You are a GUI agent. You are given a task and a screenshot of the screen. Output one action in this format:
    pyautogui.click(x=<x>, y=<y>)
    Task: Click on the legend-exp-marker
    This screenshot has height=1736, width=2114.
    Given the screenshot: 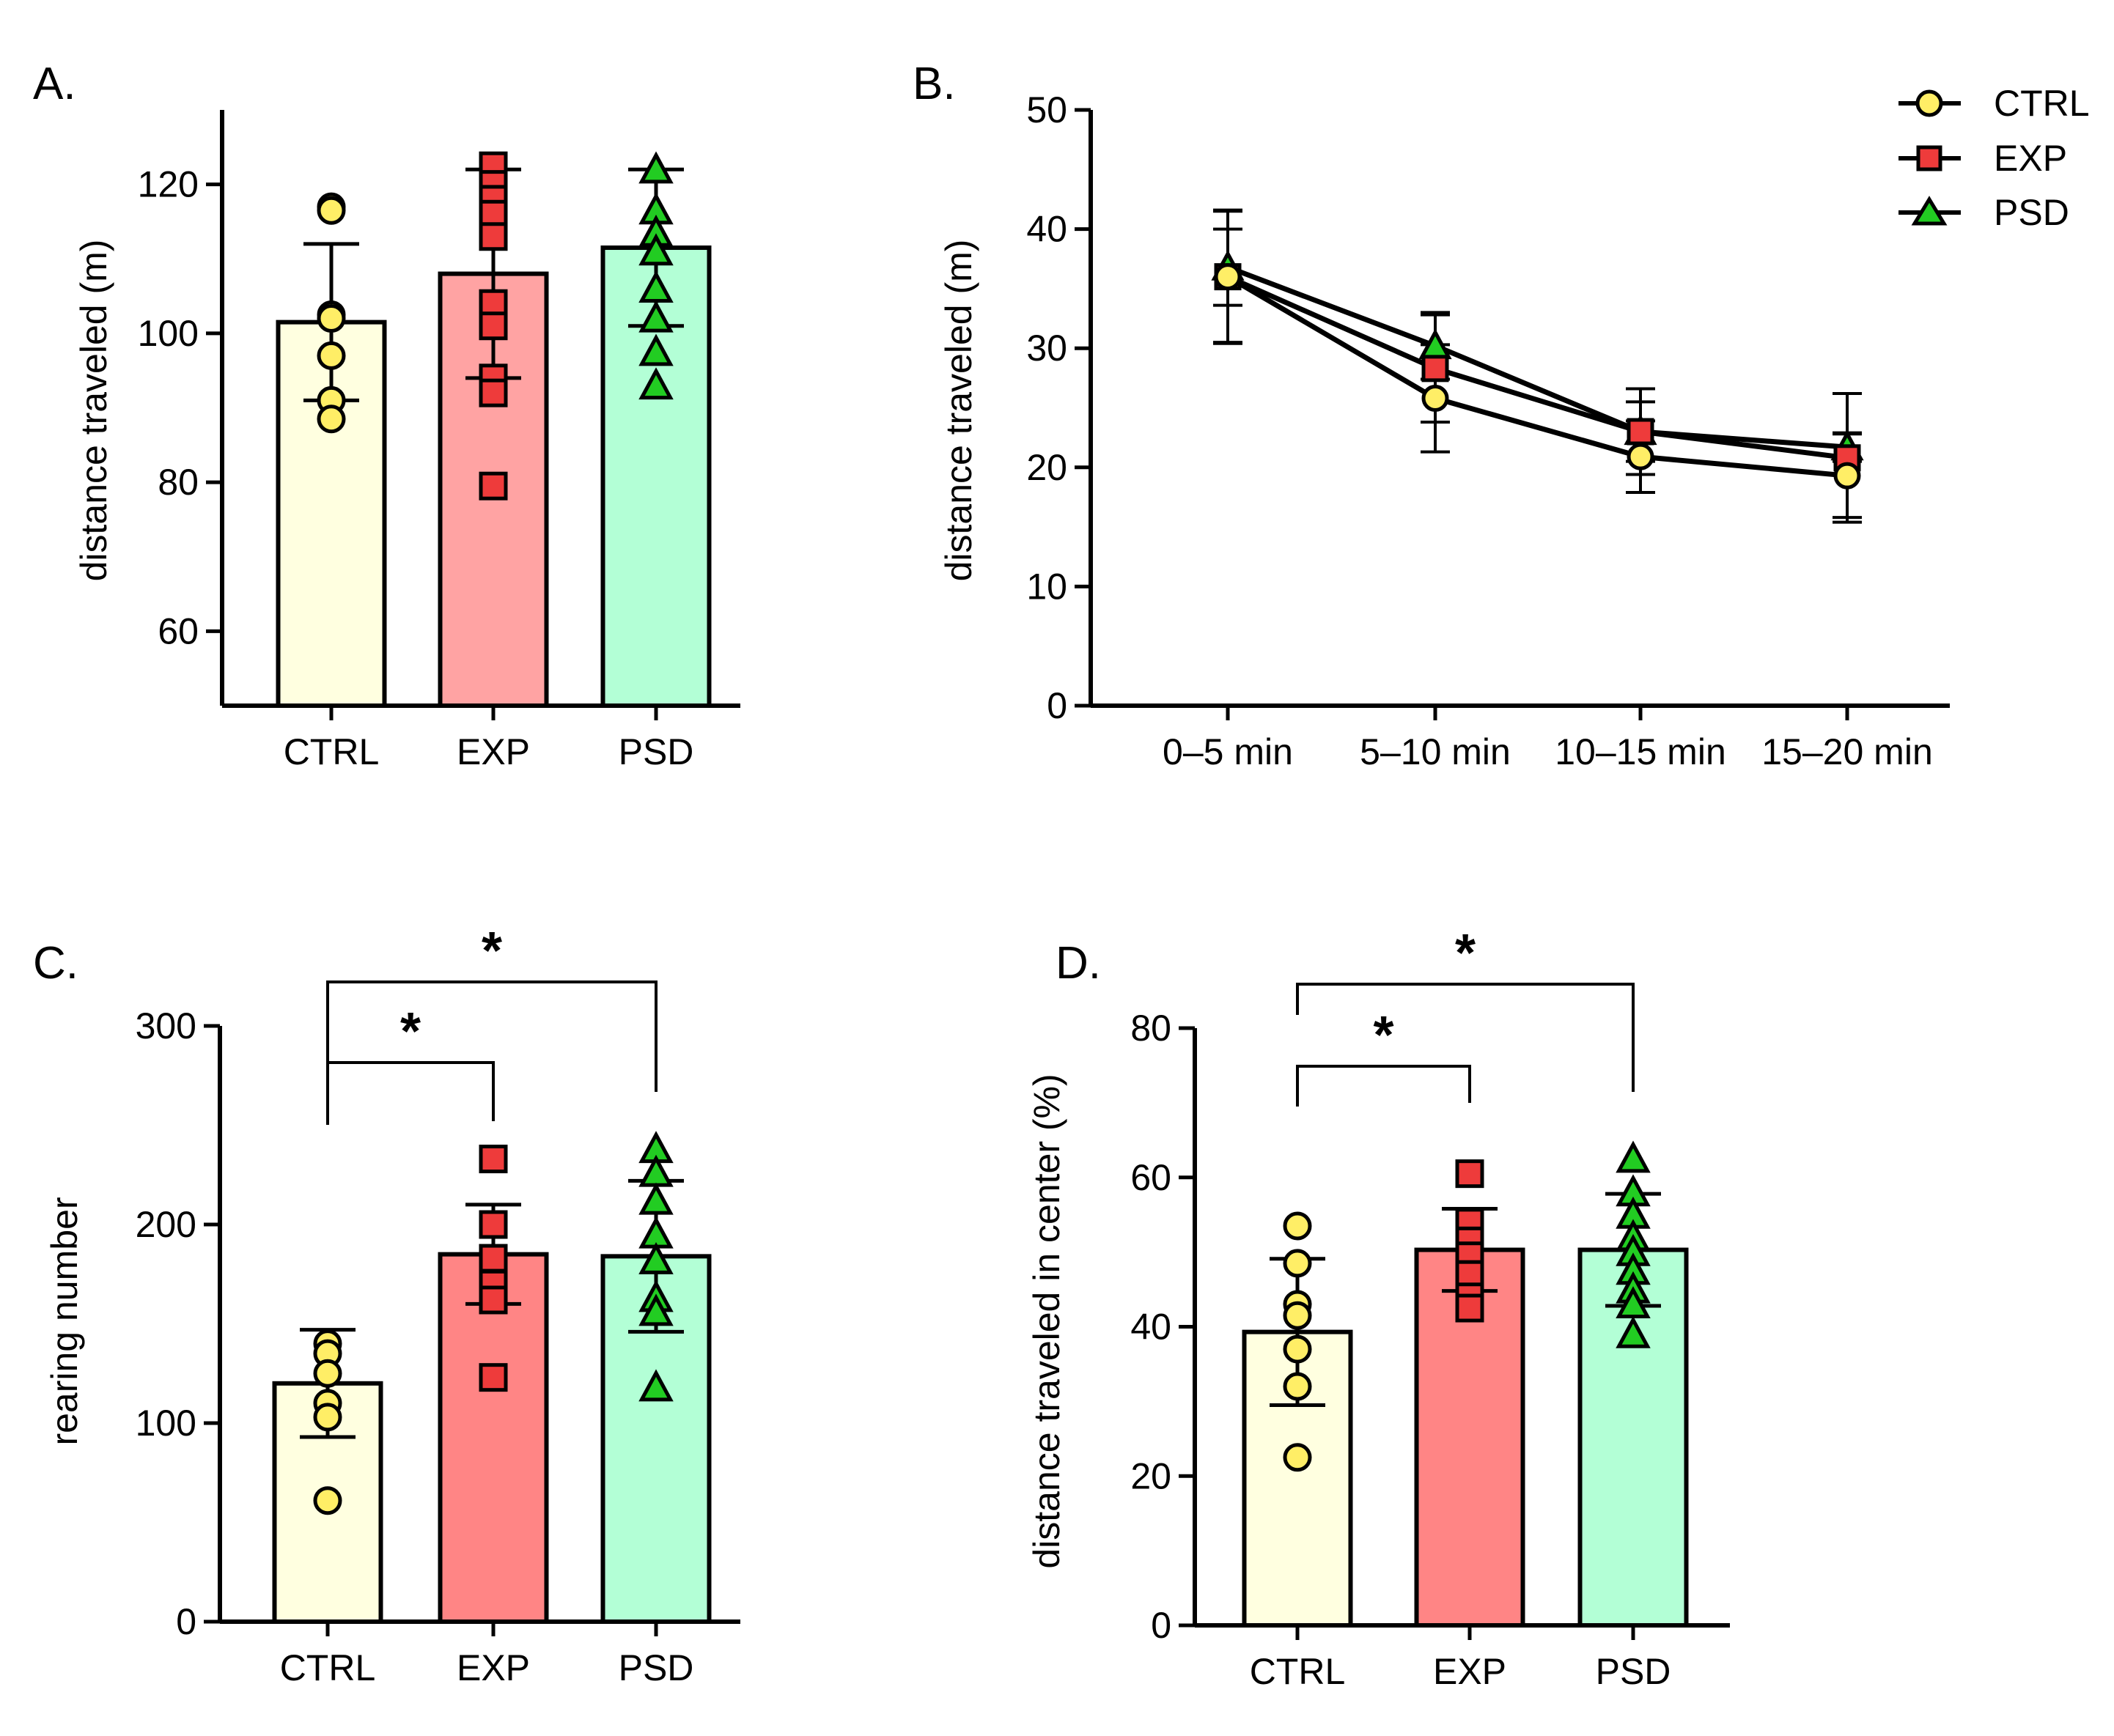 What is the action you would take?
    pyautogui.click(x=1929, y=158)
    